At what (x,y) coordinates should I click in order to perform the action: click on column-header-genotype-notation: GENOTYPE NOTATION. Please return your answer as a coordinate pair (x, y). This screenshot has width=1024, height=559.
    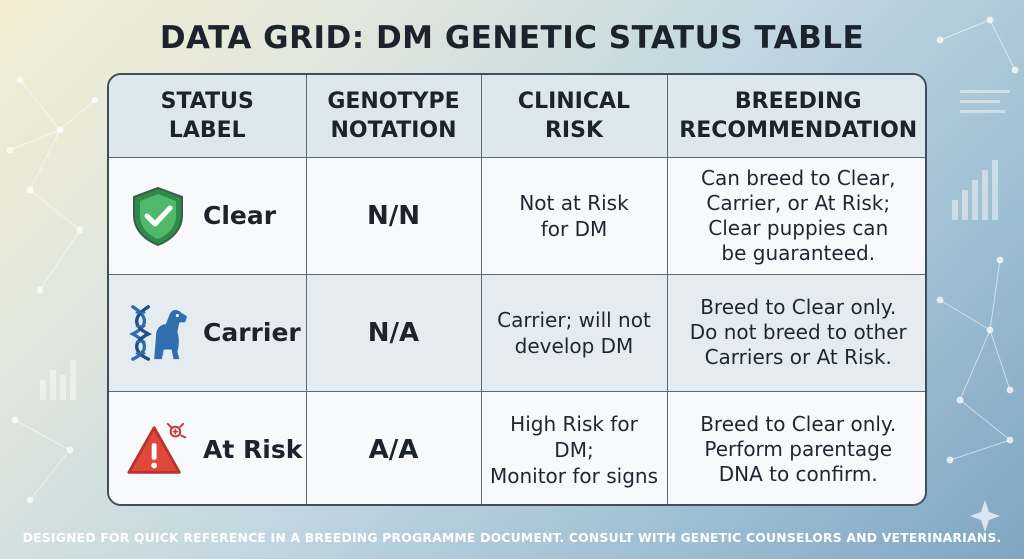
    Looking at the image, I should click on (393, 116).